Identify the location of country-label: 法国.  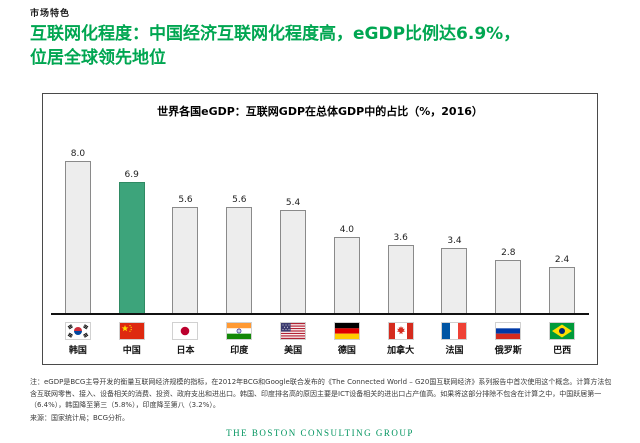
(454, 351).